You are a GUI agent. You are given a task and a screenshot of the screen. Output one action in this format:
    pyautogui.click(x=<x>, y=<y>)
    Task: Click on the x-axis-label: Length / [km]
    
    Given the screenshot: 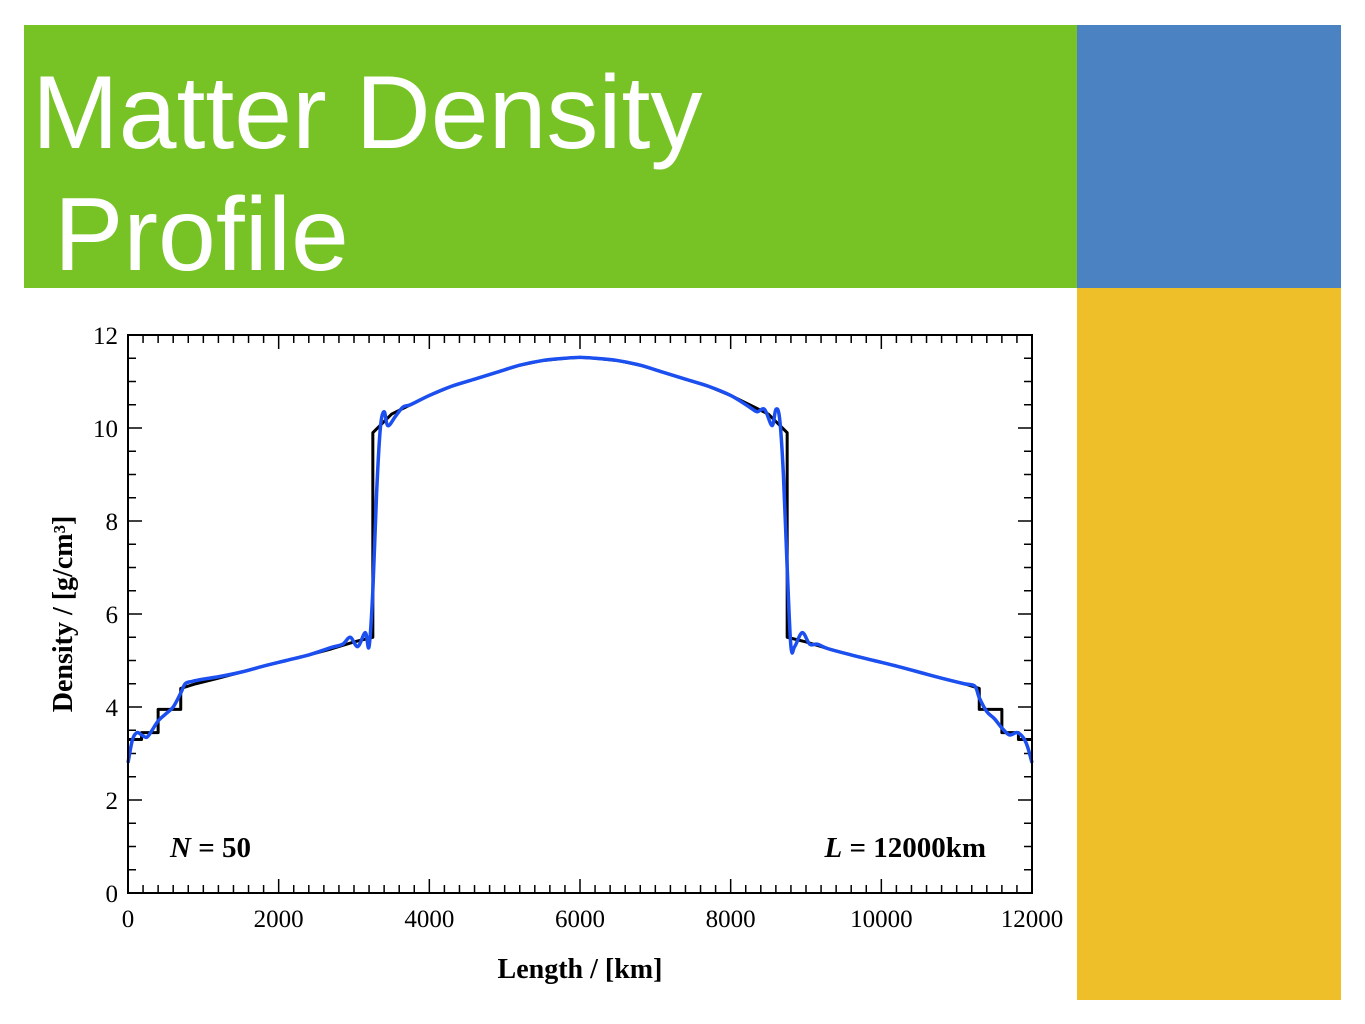 What is the action you would take?
    pyautogui.click(x=580, y=969)
    